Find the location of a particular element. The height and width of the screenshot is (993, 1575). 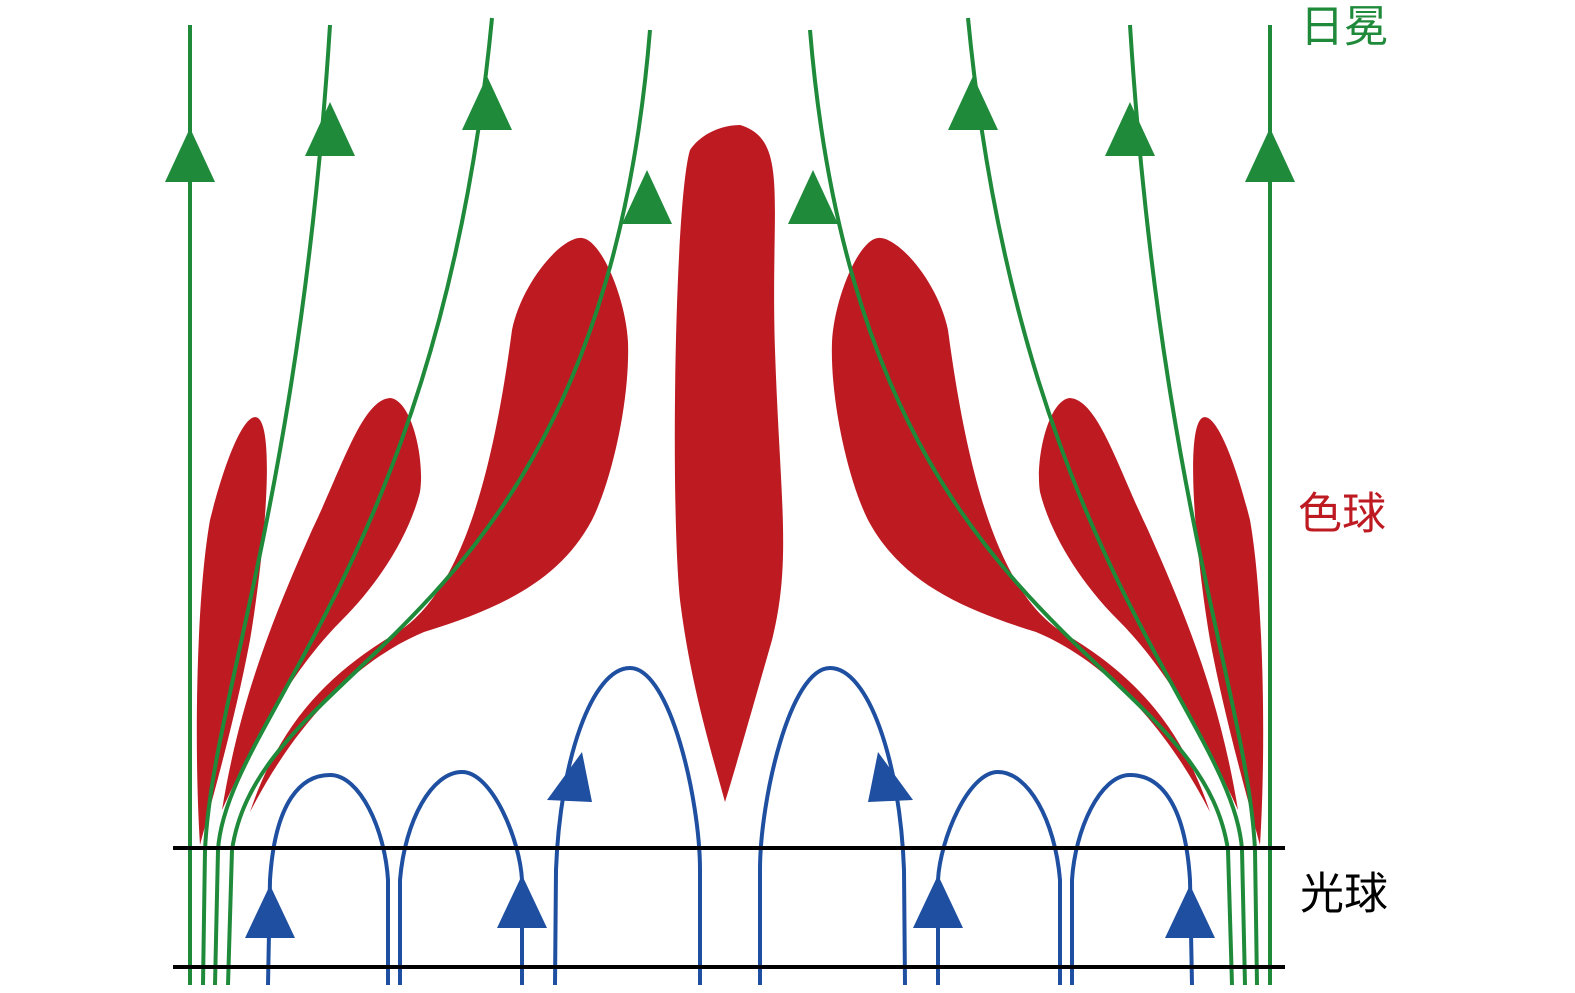

central-spicule is located at coordinates (729, 463).